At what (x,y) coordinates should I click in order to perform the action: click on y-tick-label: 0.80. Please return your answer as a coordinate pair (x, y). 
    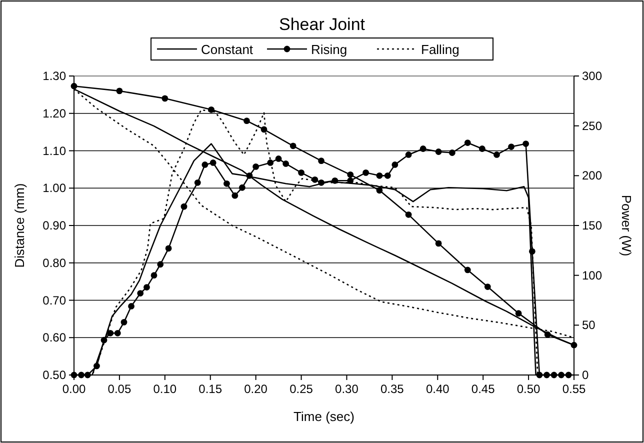
    Looking at the image, I should click on (54, 263).